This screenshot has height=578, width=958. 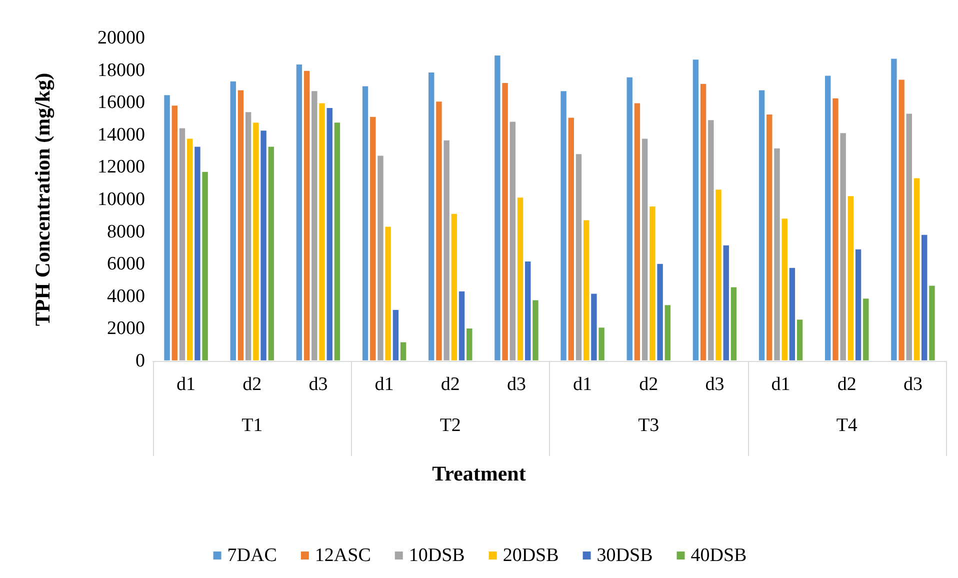 I want to click on y-tick-label: 12000, so click(x=121, y=167).